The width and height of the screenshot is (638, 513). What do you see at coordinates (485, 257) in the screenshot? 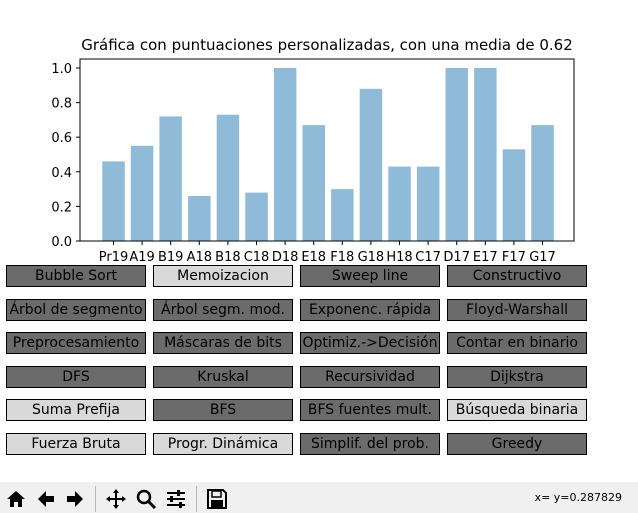
I see `x-tick-label: E17` at bounding box center [485, 257].